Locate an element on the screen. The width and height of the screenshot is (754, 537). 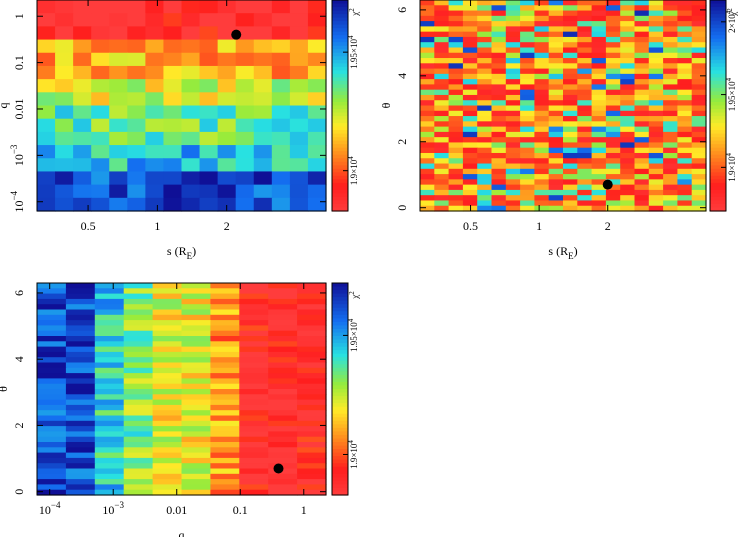
x-tick-label: 0.1 is located at coordinates (240, 510).